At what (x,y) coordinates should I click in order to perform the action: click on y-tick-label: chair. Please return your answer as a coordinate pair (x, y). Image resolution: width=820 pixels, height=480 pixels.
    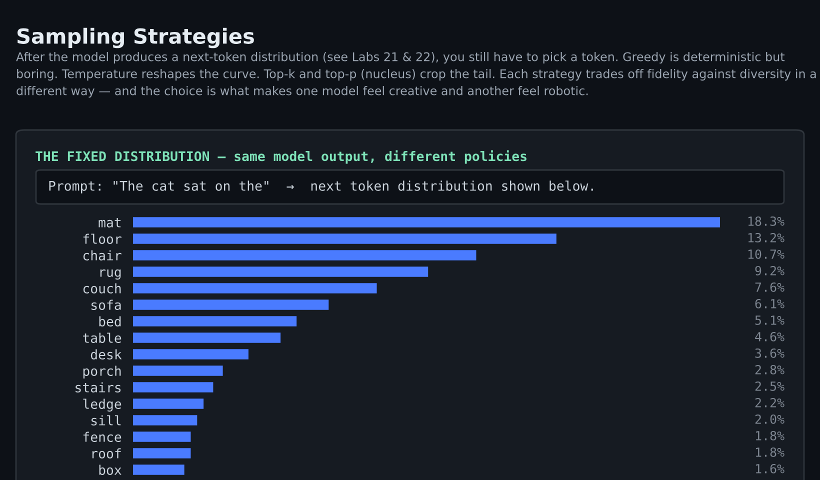
    Looking at the image, I should click on (102, 255).